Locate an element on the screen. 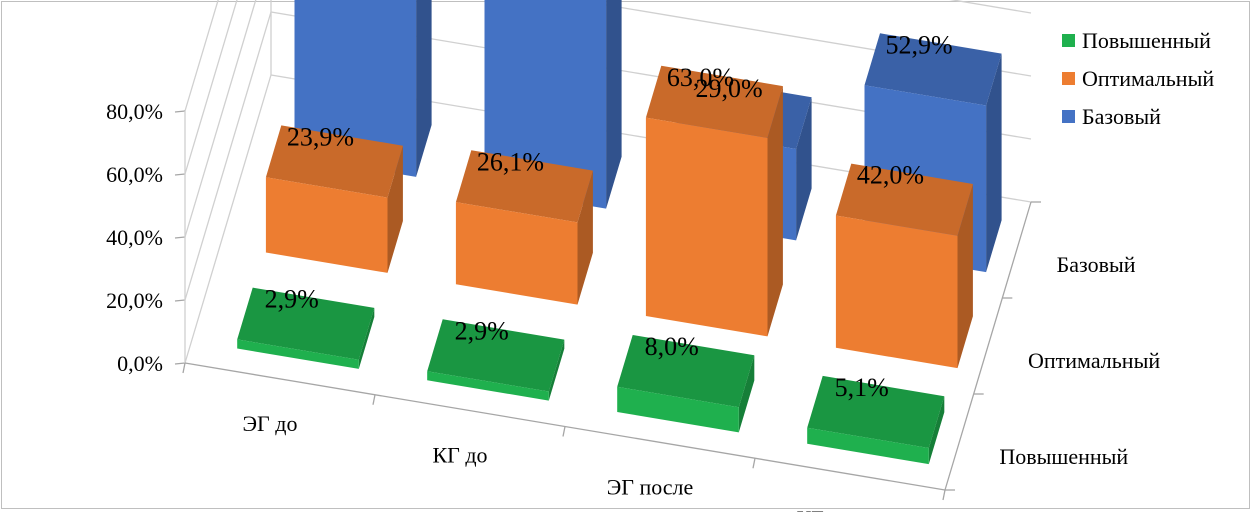  data-label: 52,9% is located at coordinates (918, 44).